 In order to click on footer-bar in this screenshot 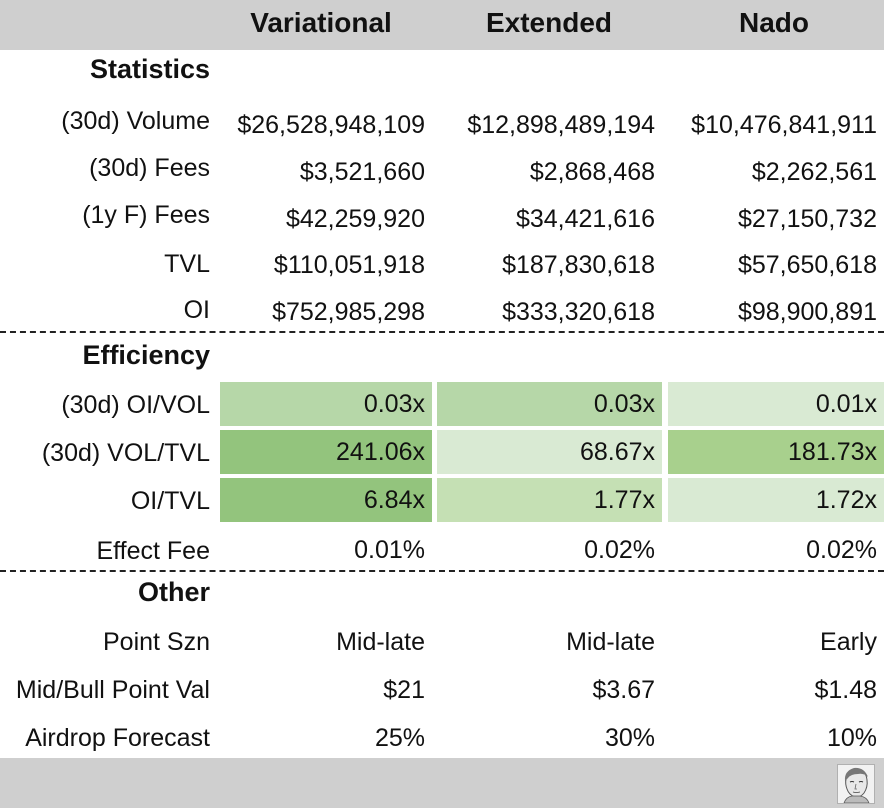, I will do `click(442, 783)`.